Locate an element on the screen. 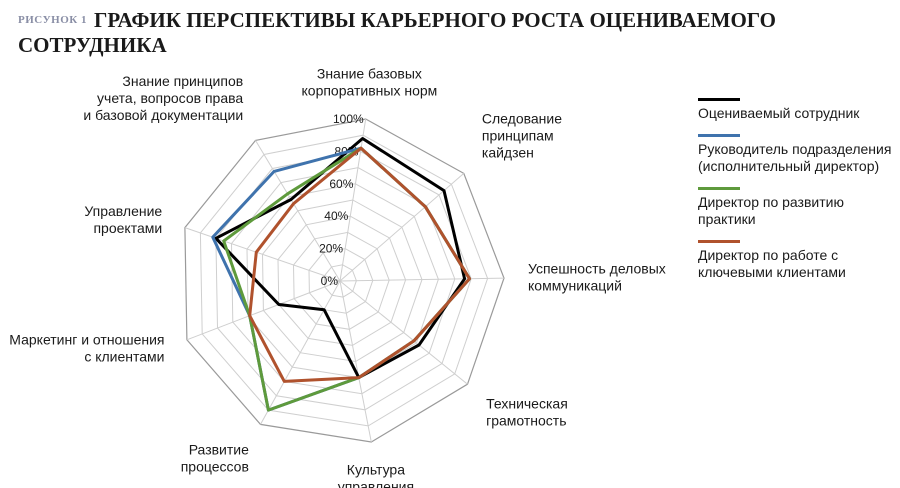  axis-label-line: Знание принципов is located at coordinates (182, 81).